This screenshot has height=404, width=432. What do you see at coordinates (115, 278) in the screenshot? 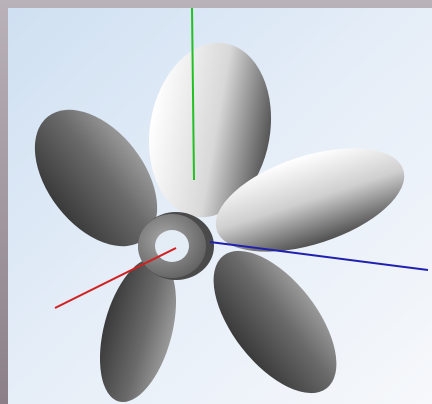
I see `x-axis` at bounding box center [115, 278].